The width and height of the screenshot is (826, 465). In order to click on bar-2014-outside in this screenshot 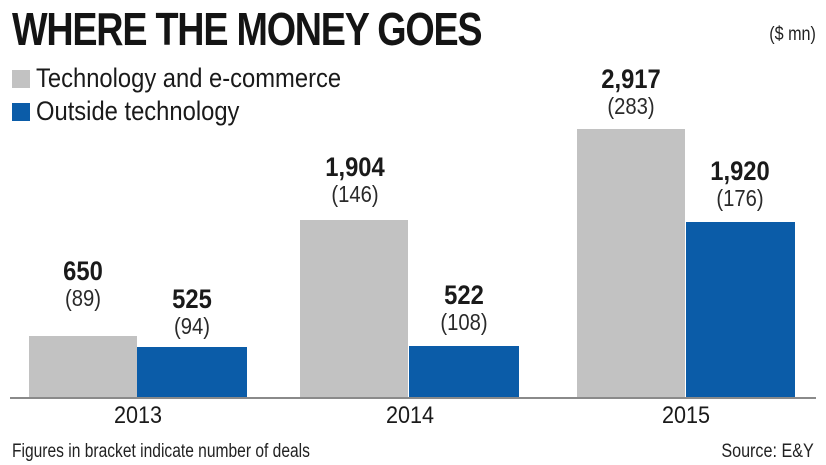, I will do `click(464, 371)`.